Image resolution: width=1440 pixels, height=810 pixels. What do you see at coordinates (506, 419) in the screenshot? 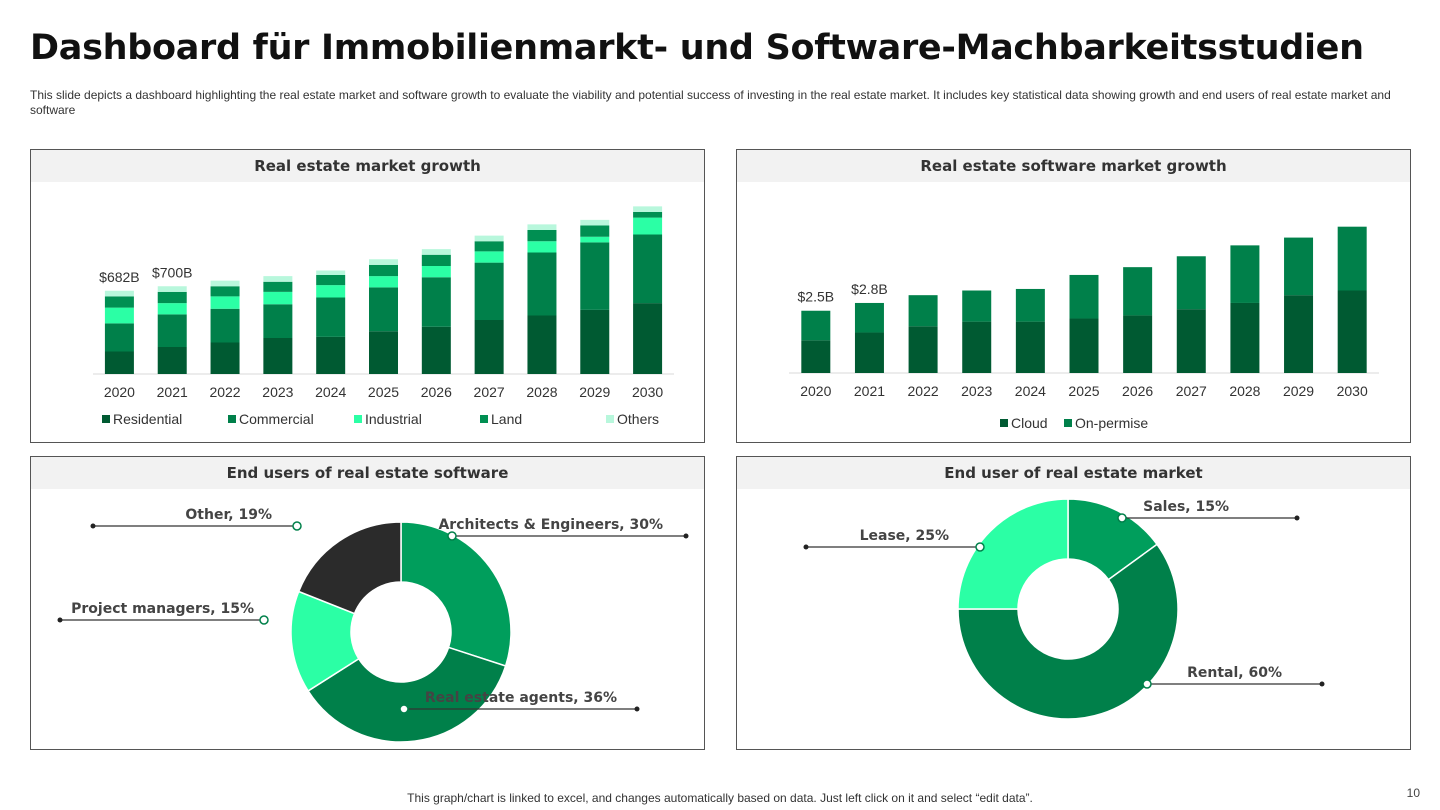
I see `legend-label: Land` at bounding box center [506, 419].